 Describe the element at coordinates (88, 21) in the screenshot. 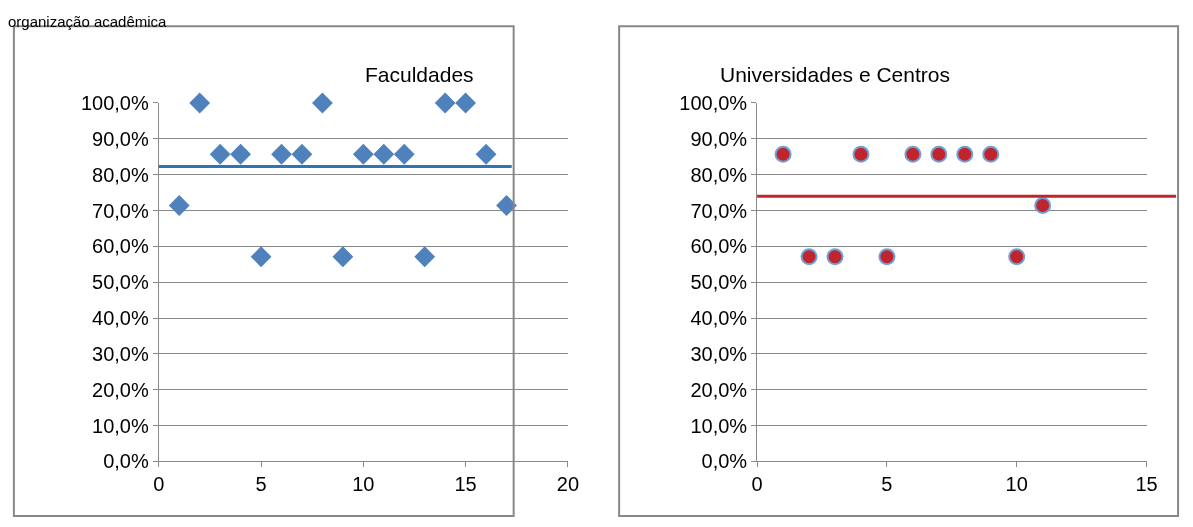

I see `text: organização acadêmica` at that location.